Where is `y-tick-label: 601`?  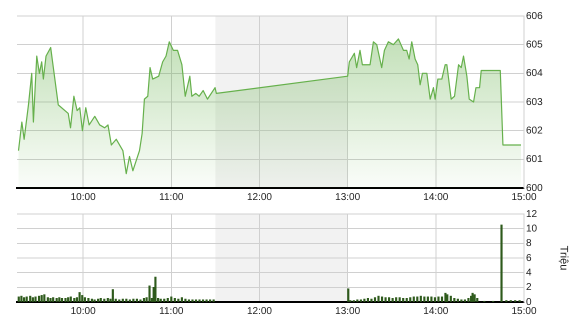
y-tick-label: 601 is located at coordinates (535, 160).